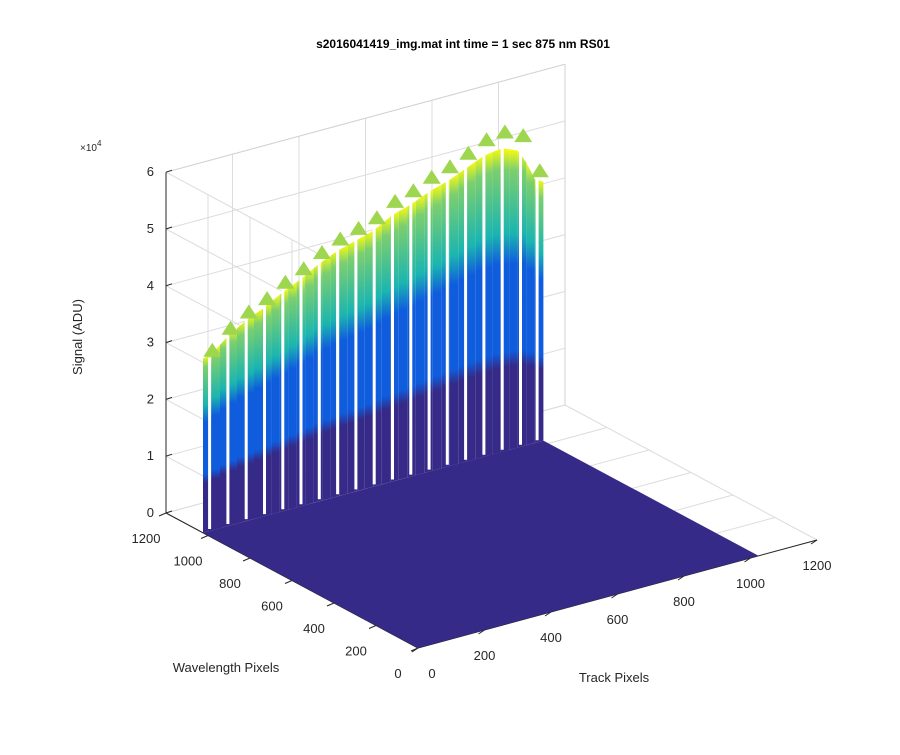  Describe the element at coordinates (431, 673) in the screenshot. I see `x-tick-label: 0` at that location.